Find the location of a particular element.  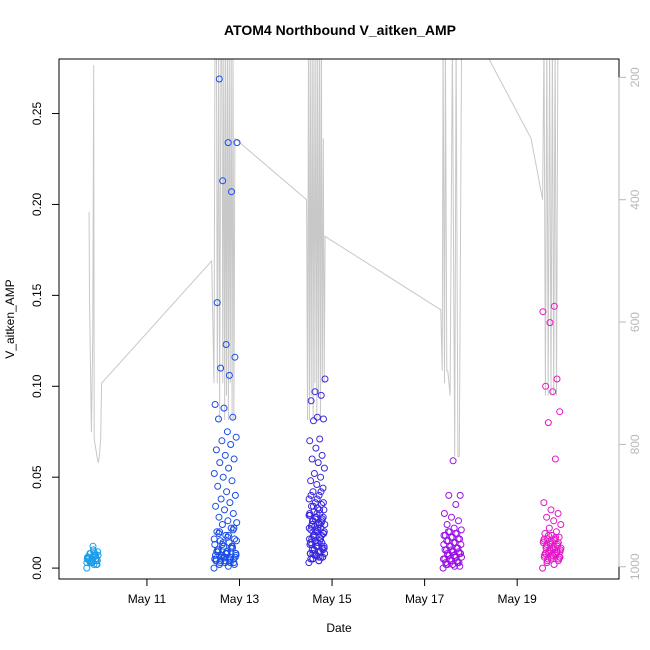

x-tick-label: May 15 is located at coordinates (332, 599).